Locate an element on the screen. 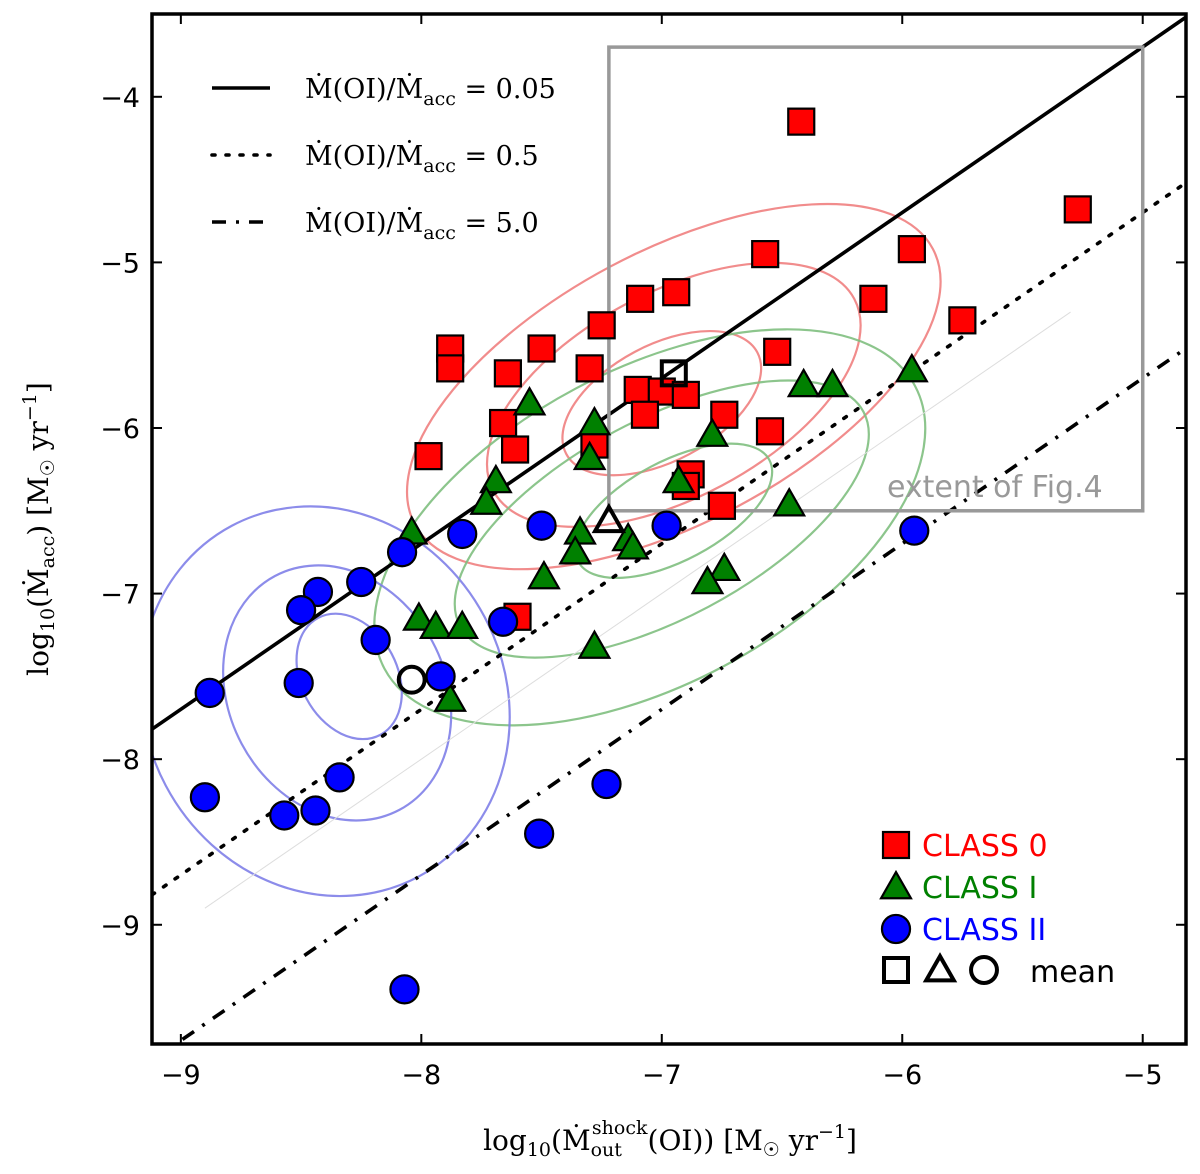 This screenshot has width=1200, height=1174. extent-box-label: extent of Fig.4 is located at coordinates (995, 487).